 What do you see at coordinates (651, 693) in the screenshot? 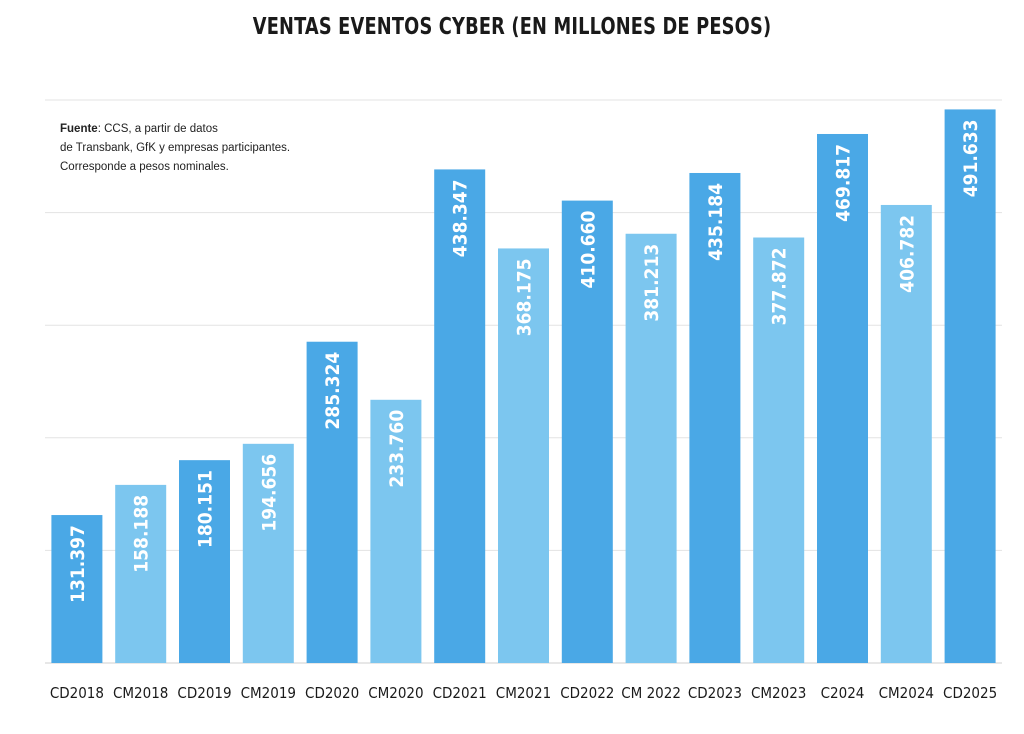
I see `x-tick-label: CM 2022` at bounding box center [651, 693].